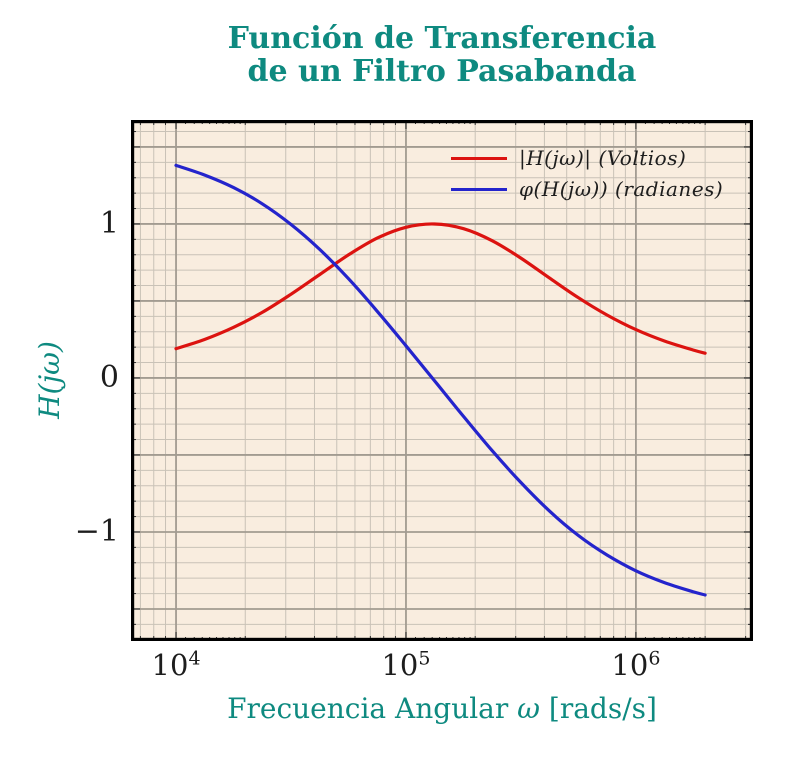  What do you see at coordinates (598, 708) in the screenshot?
I see `x-axis-label-units: [rads/s]` at bounding box center [598, 708].